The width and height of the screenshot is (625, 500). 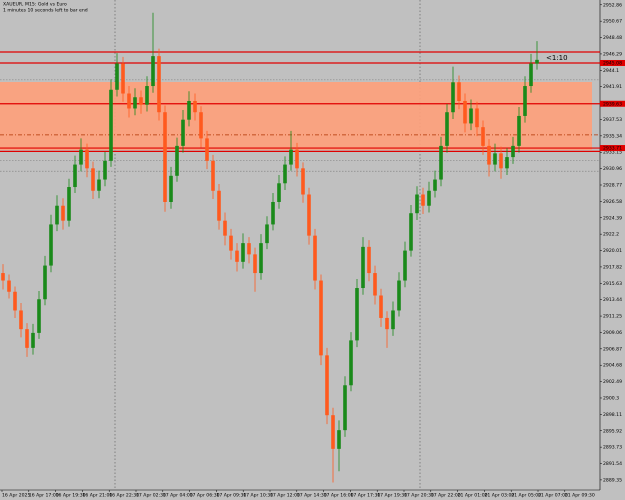 What do you see at coordinates (35, 5) in the screenshot?
I see `chart-title: XAUEUR, M15: Gold vs Euro` at bounding box center [35, 5].